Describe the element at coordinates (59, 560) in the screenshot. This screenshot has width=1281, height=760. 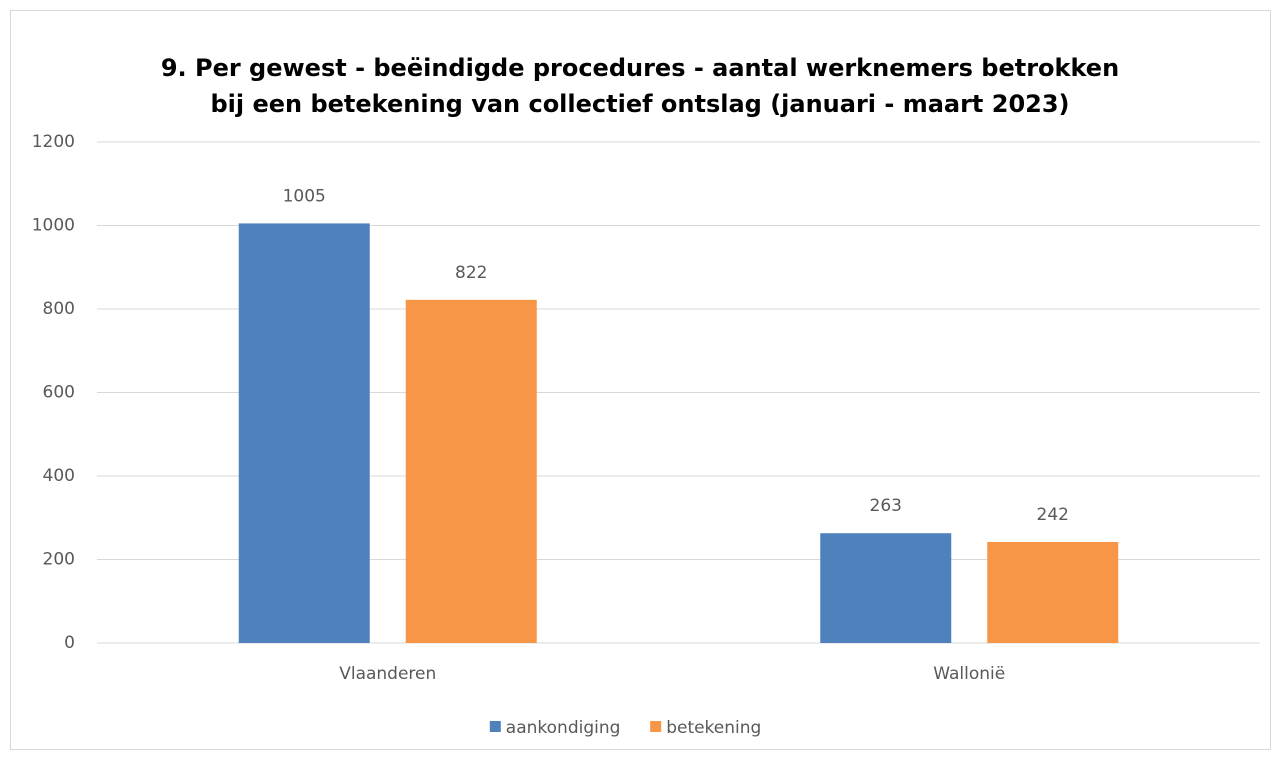
I see `y-tick-label: 200` at that location.